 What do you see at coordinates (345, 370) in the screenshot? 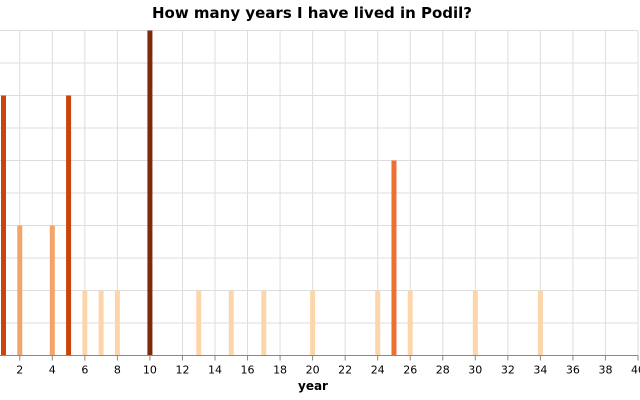
I see `x-tick-label: 22` at bounding box center [345, 370].